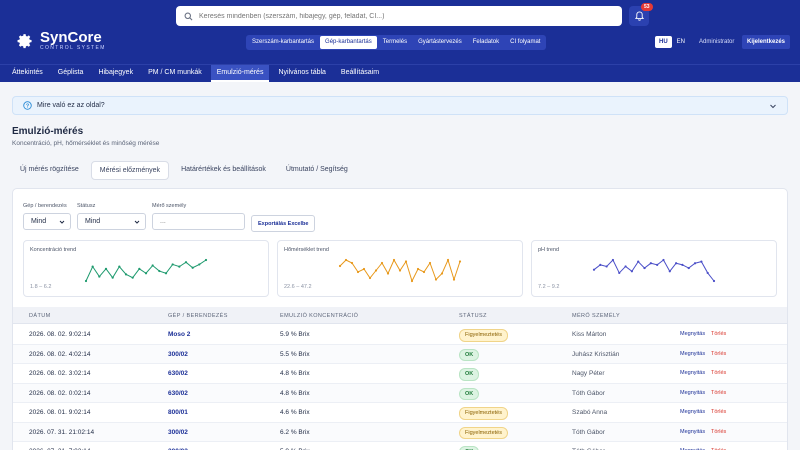 The height and width of the screenshot is (450, 800). What do you see at coordinates (49, 169) in the screenshot?
I see `tab-uj-meres-rogzitese: Új mérés rögzítése` at bounding box center [49, 169].